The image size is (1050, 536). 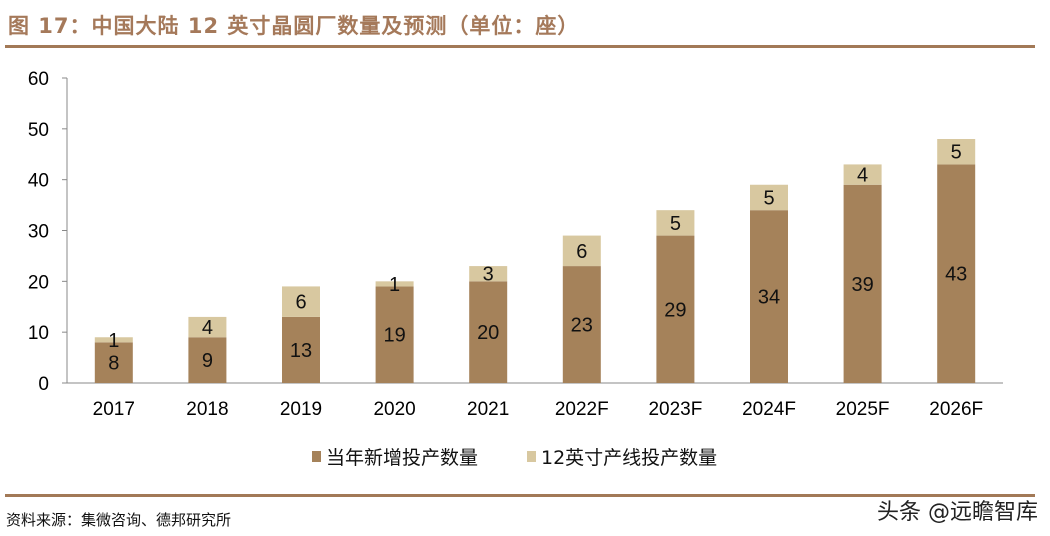 What do you see at coordinates (43, 384) in the screenshot?
I see `y-tick-label: 0` at bounding box center [43, 384].